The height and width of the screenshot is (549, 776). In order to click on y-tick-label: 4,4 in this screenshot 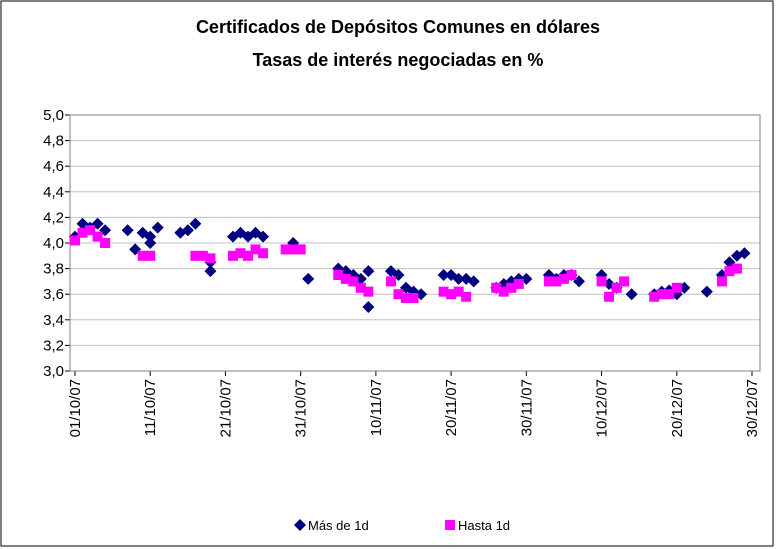, I will do `click(53, 192)`.